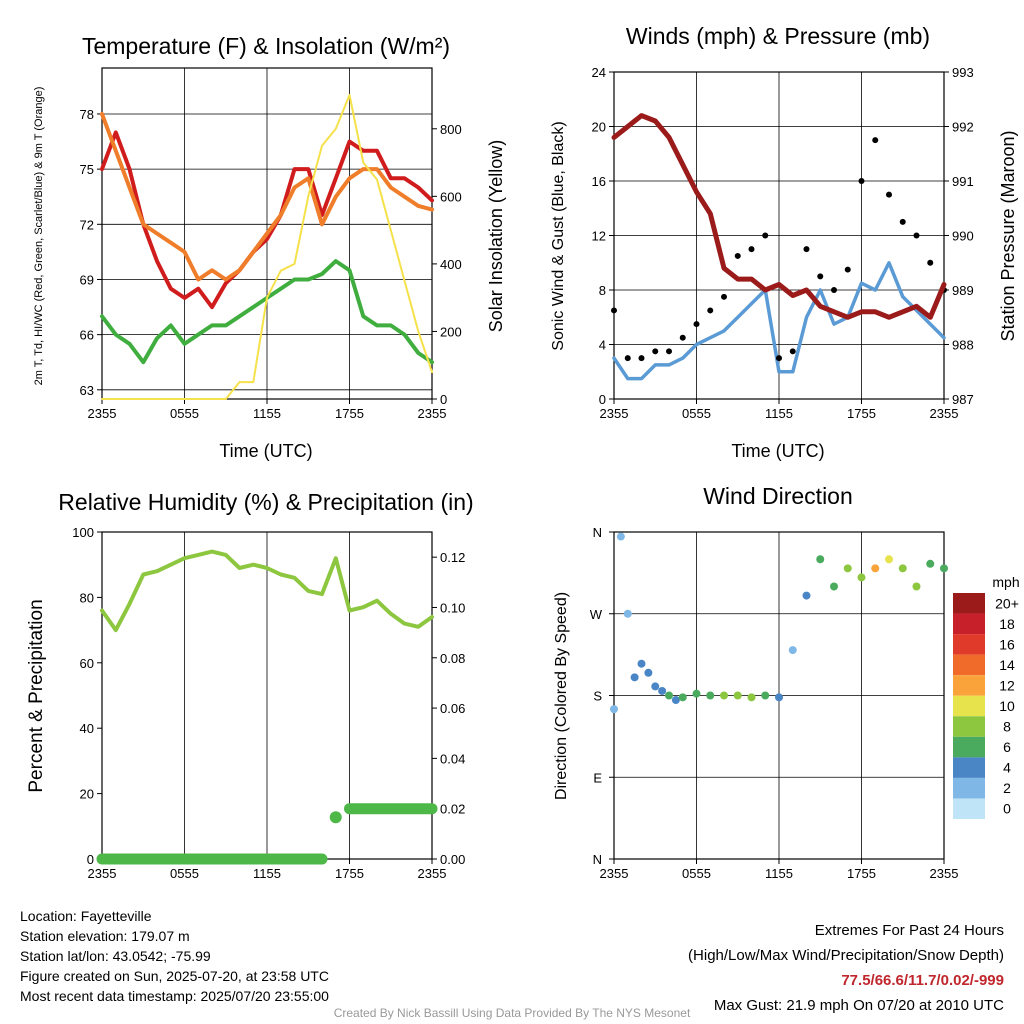 Image resolution: width=1024 pixels, height=1024 pixels. I want to click on y-tick-label: 75, so click(87, 169).